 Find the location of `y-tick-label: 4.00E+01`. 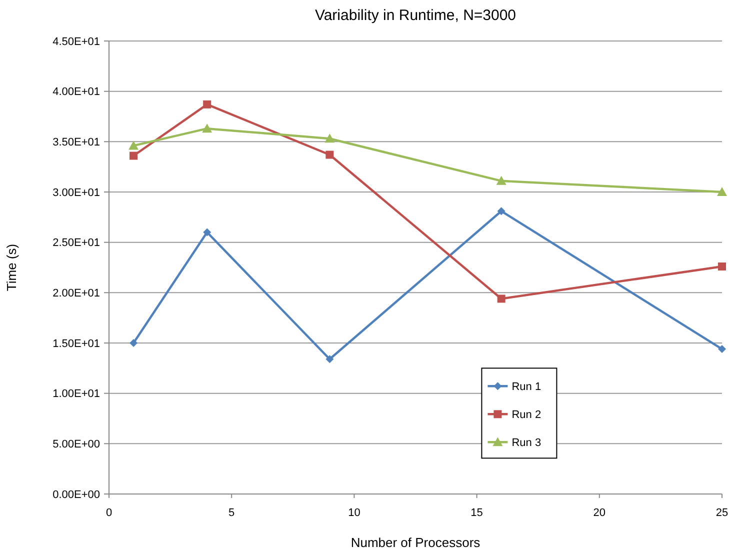

y-tick-label: 4.00E+01 is located at coordinates (76, 92).